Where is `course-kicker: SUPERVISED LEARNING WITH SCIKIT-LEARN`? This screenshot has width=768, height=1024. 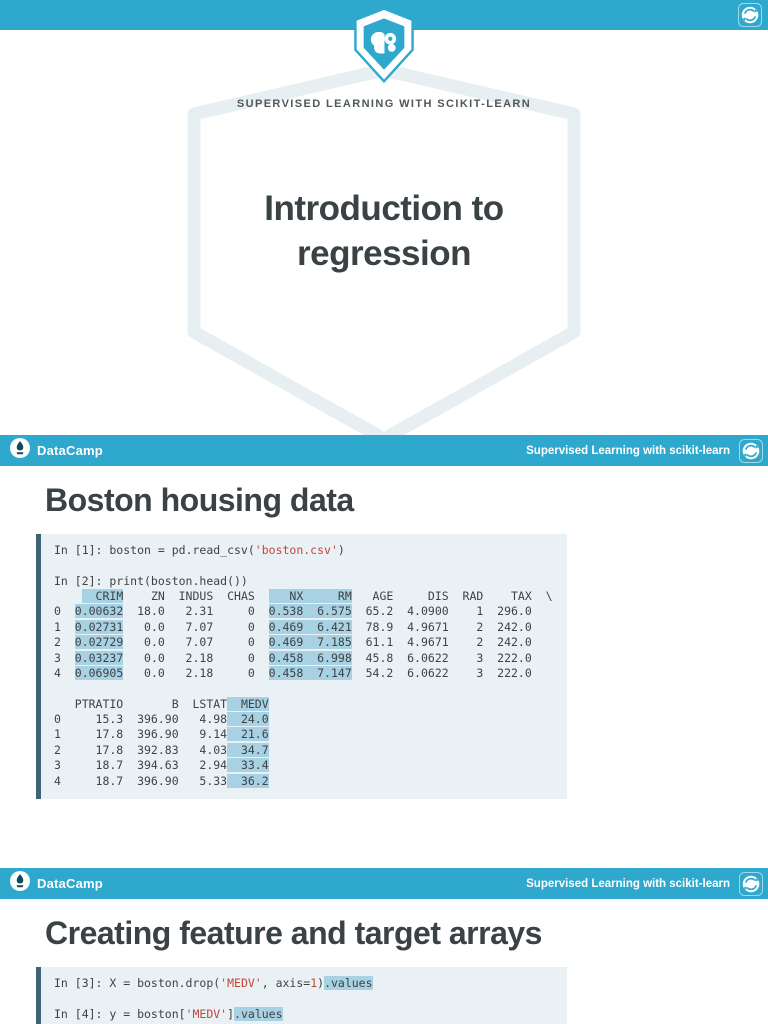 course-kicker: SUPERVISED LEARNING WITH SCIKIT-LEARN is located at coordinates (384, 104).